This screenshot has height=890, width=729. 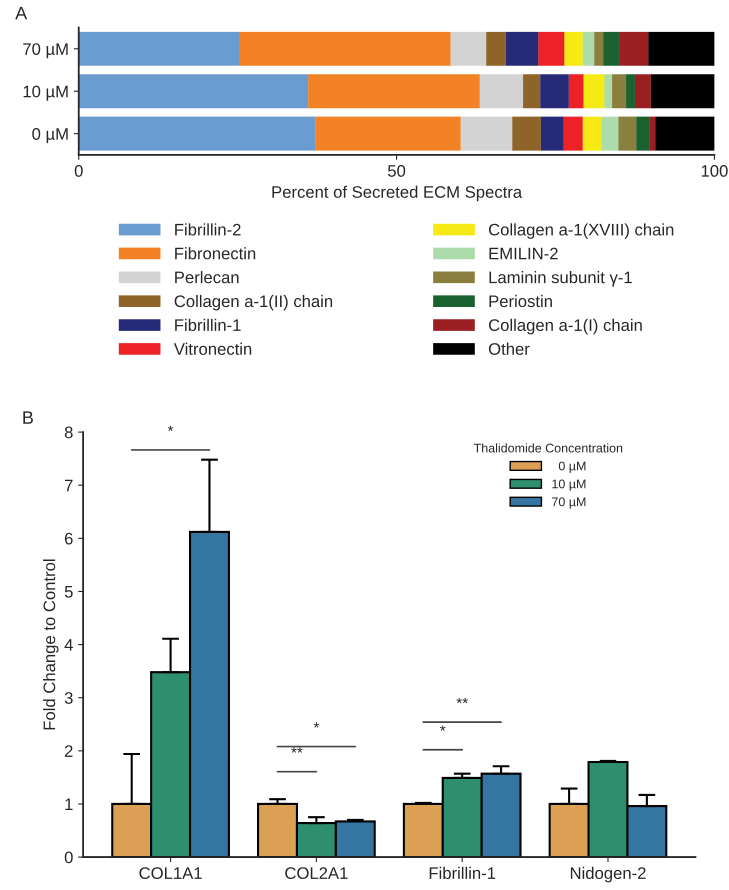 What do you see at coordinates (69, 804) in the screenshot?
I see `y-tick-label: 1` at bounding box center [69, 804].